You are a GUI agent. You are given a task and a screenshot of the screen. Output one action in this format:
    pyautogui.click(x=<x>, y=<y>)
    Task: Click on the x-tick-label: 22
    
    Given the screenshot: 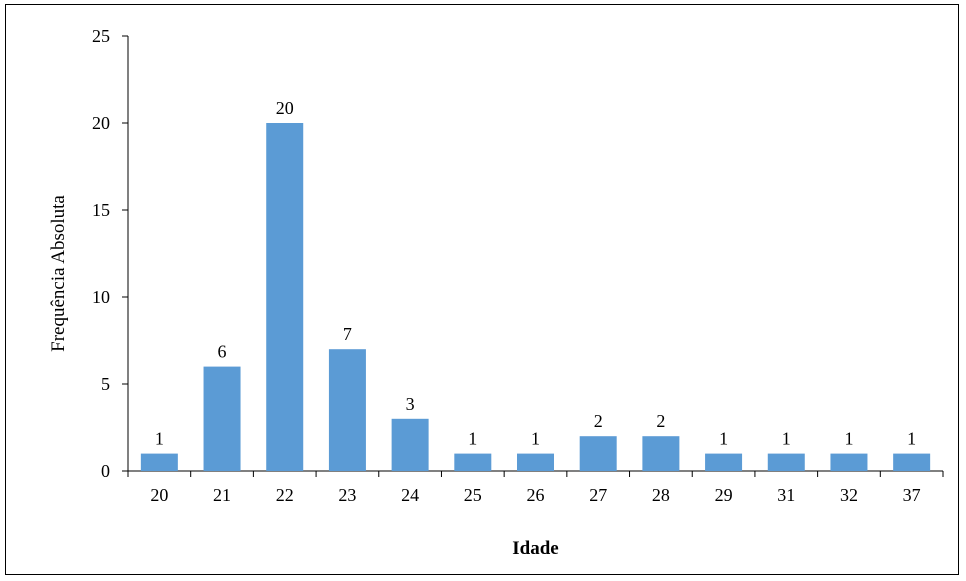 What is the action you would take?
    pyautogui.click(x=285, y=495)
    